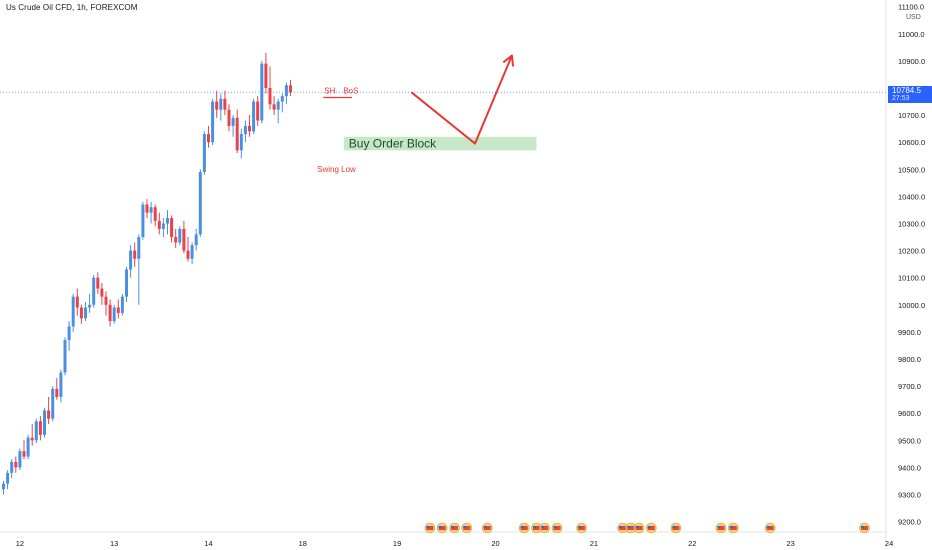 The image size is (932, 550). Describe the element at coordinates (440, 143) in the screenshot. I see `order-block-zone` at that location.